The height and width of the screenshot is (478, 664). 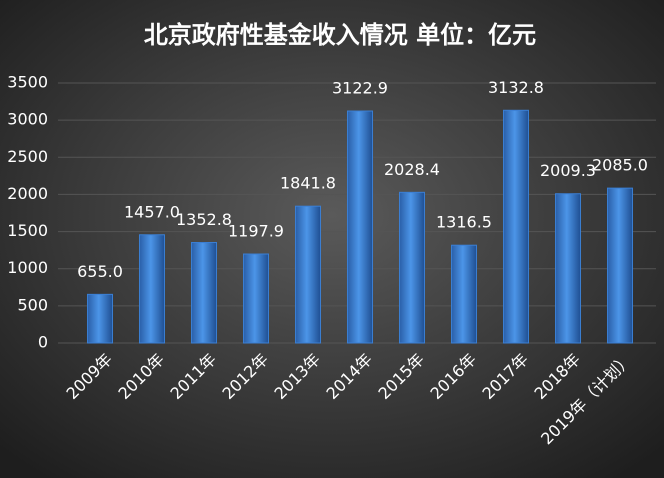 What do you see at coordinates (620, 165) in the screenshot?
I see `data-label: 2085.0` at bounding box center [620, 165].